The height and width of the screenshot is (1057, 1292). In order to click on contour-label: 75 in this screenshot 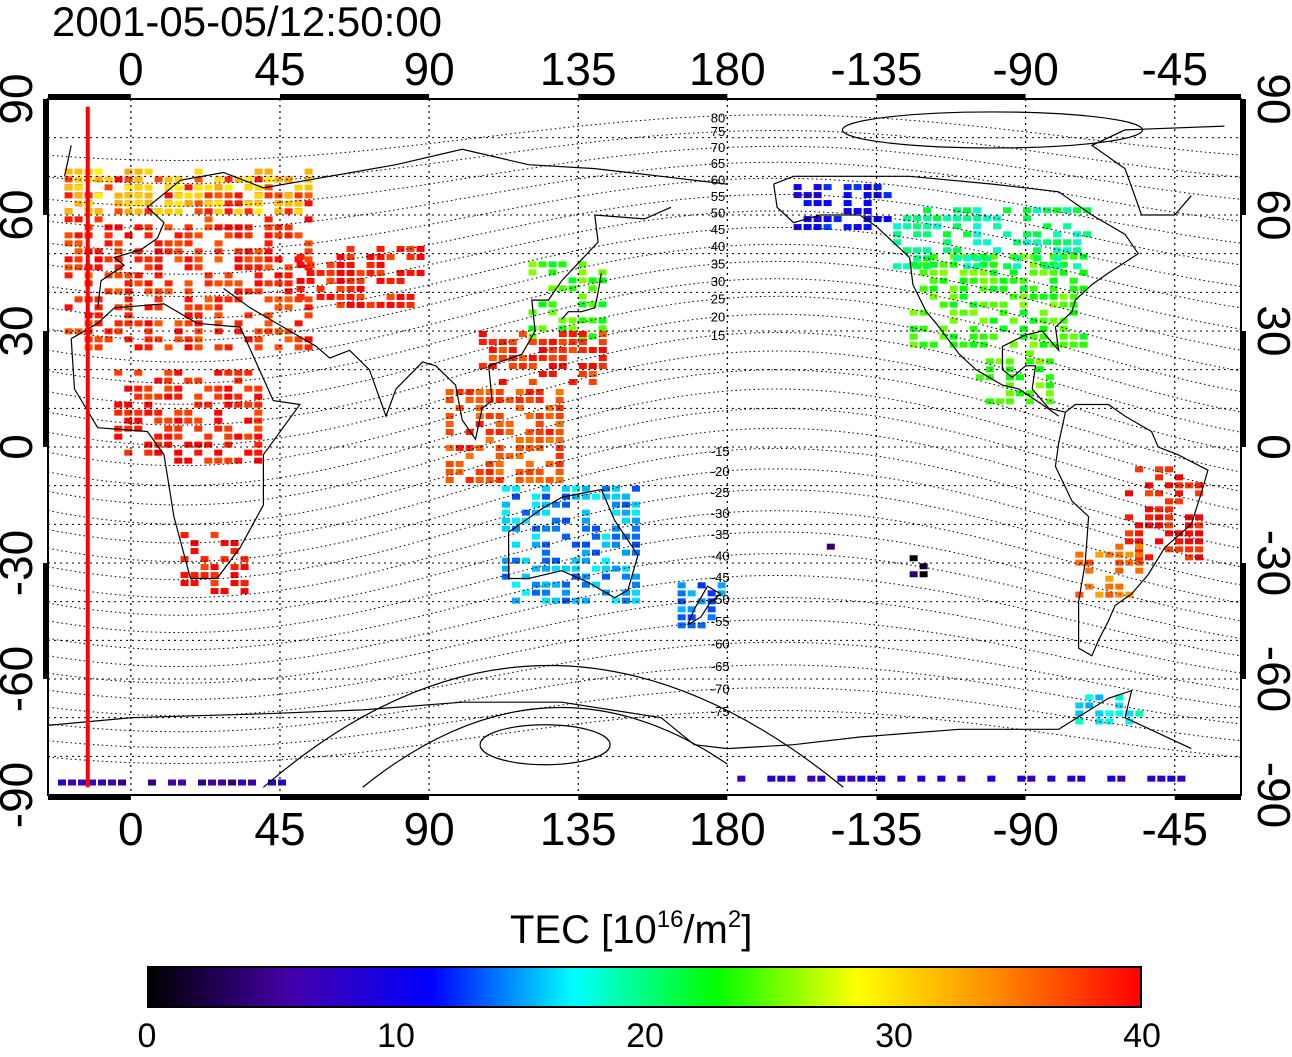, I will do `click(718, 131)`.